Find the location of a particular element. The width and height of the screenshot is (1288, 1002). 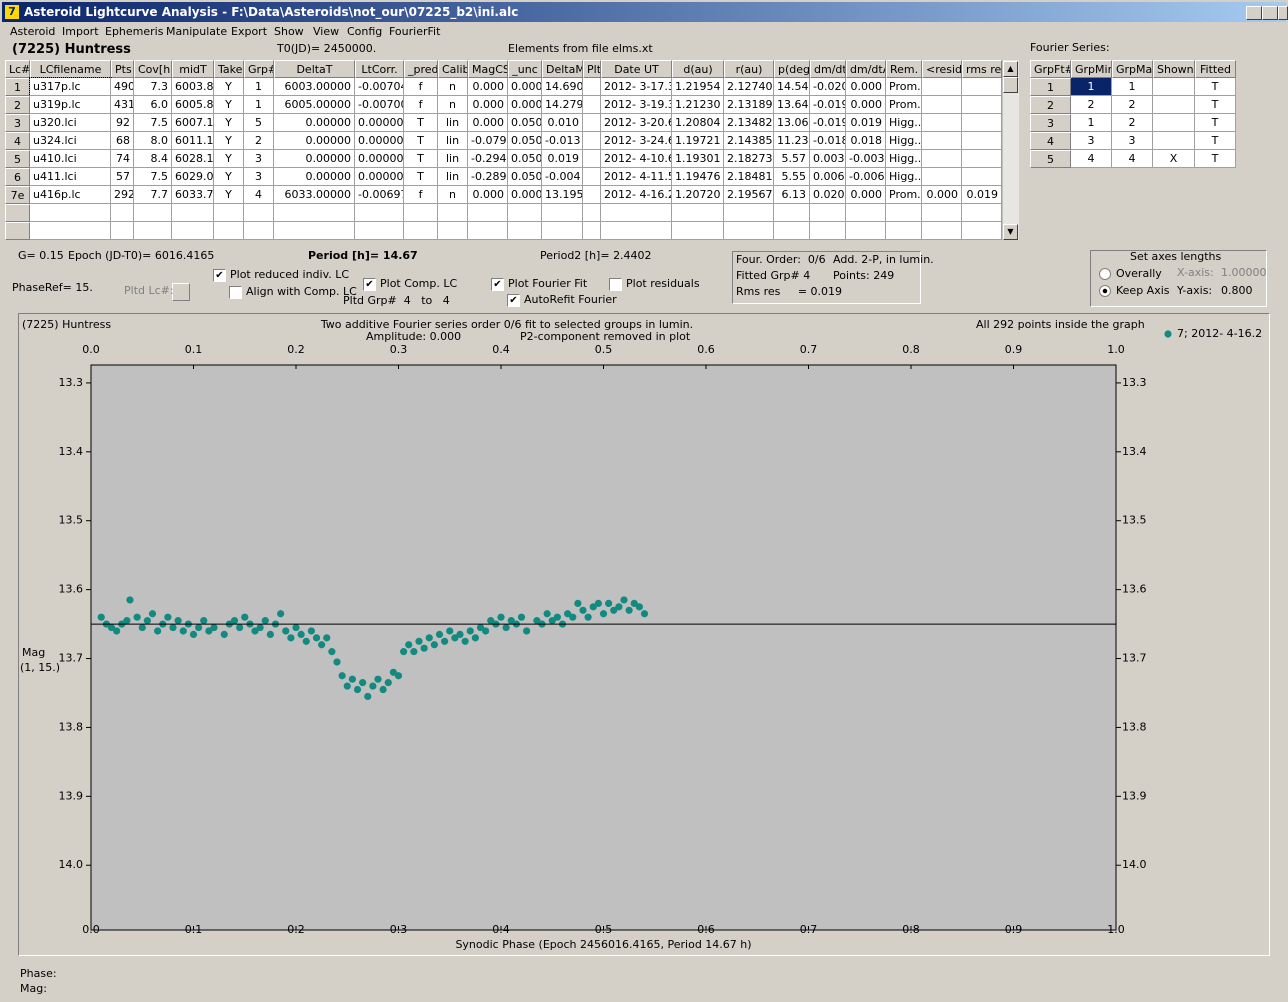

menu-item: View is located at coordinates (326, 31).